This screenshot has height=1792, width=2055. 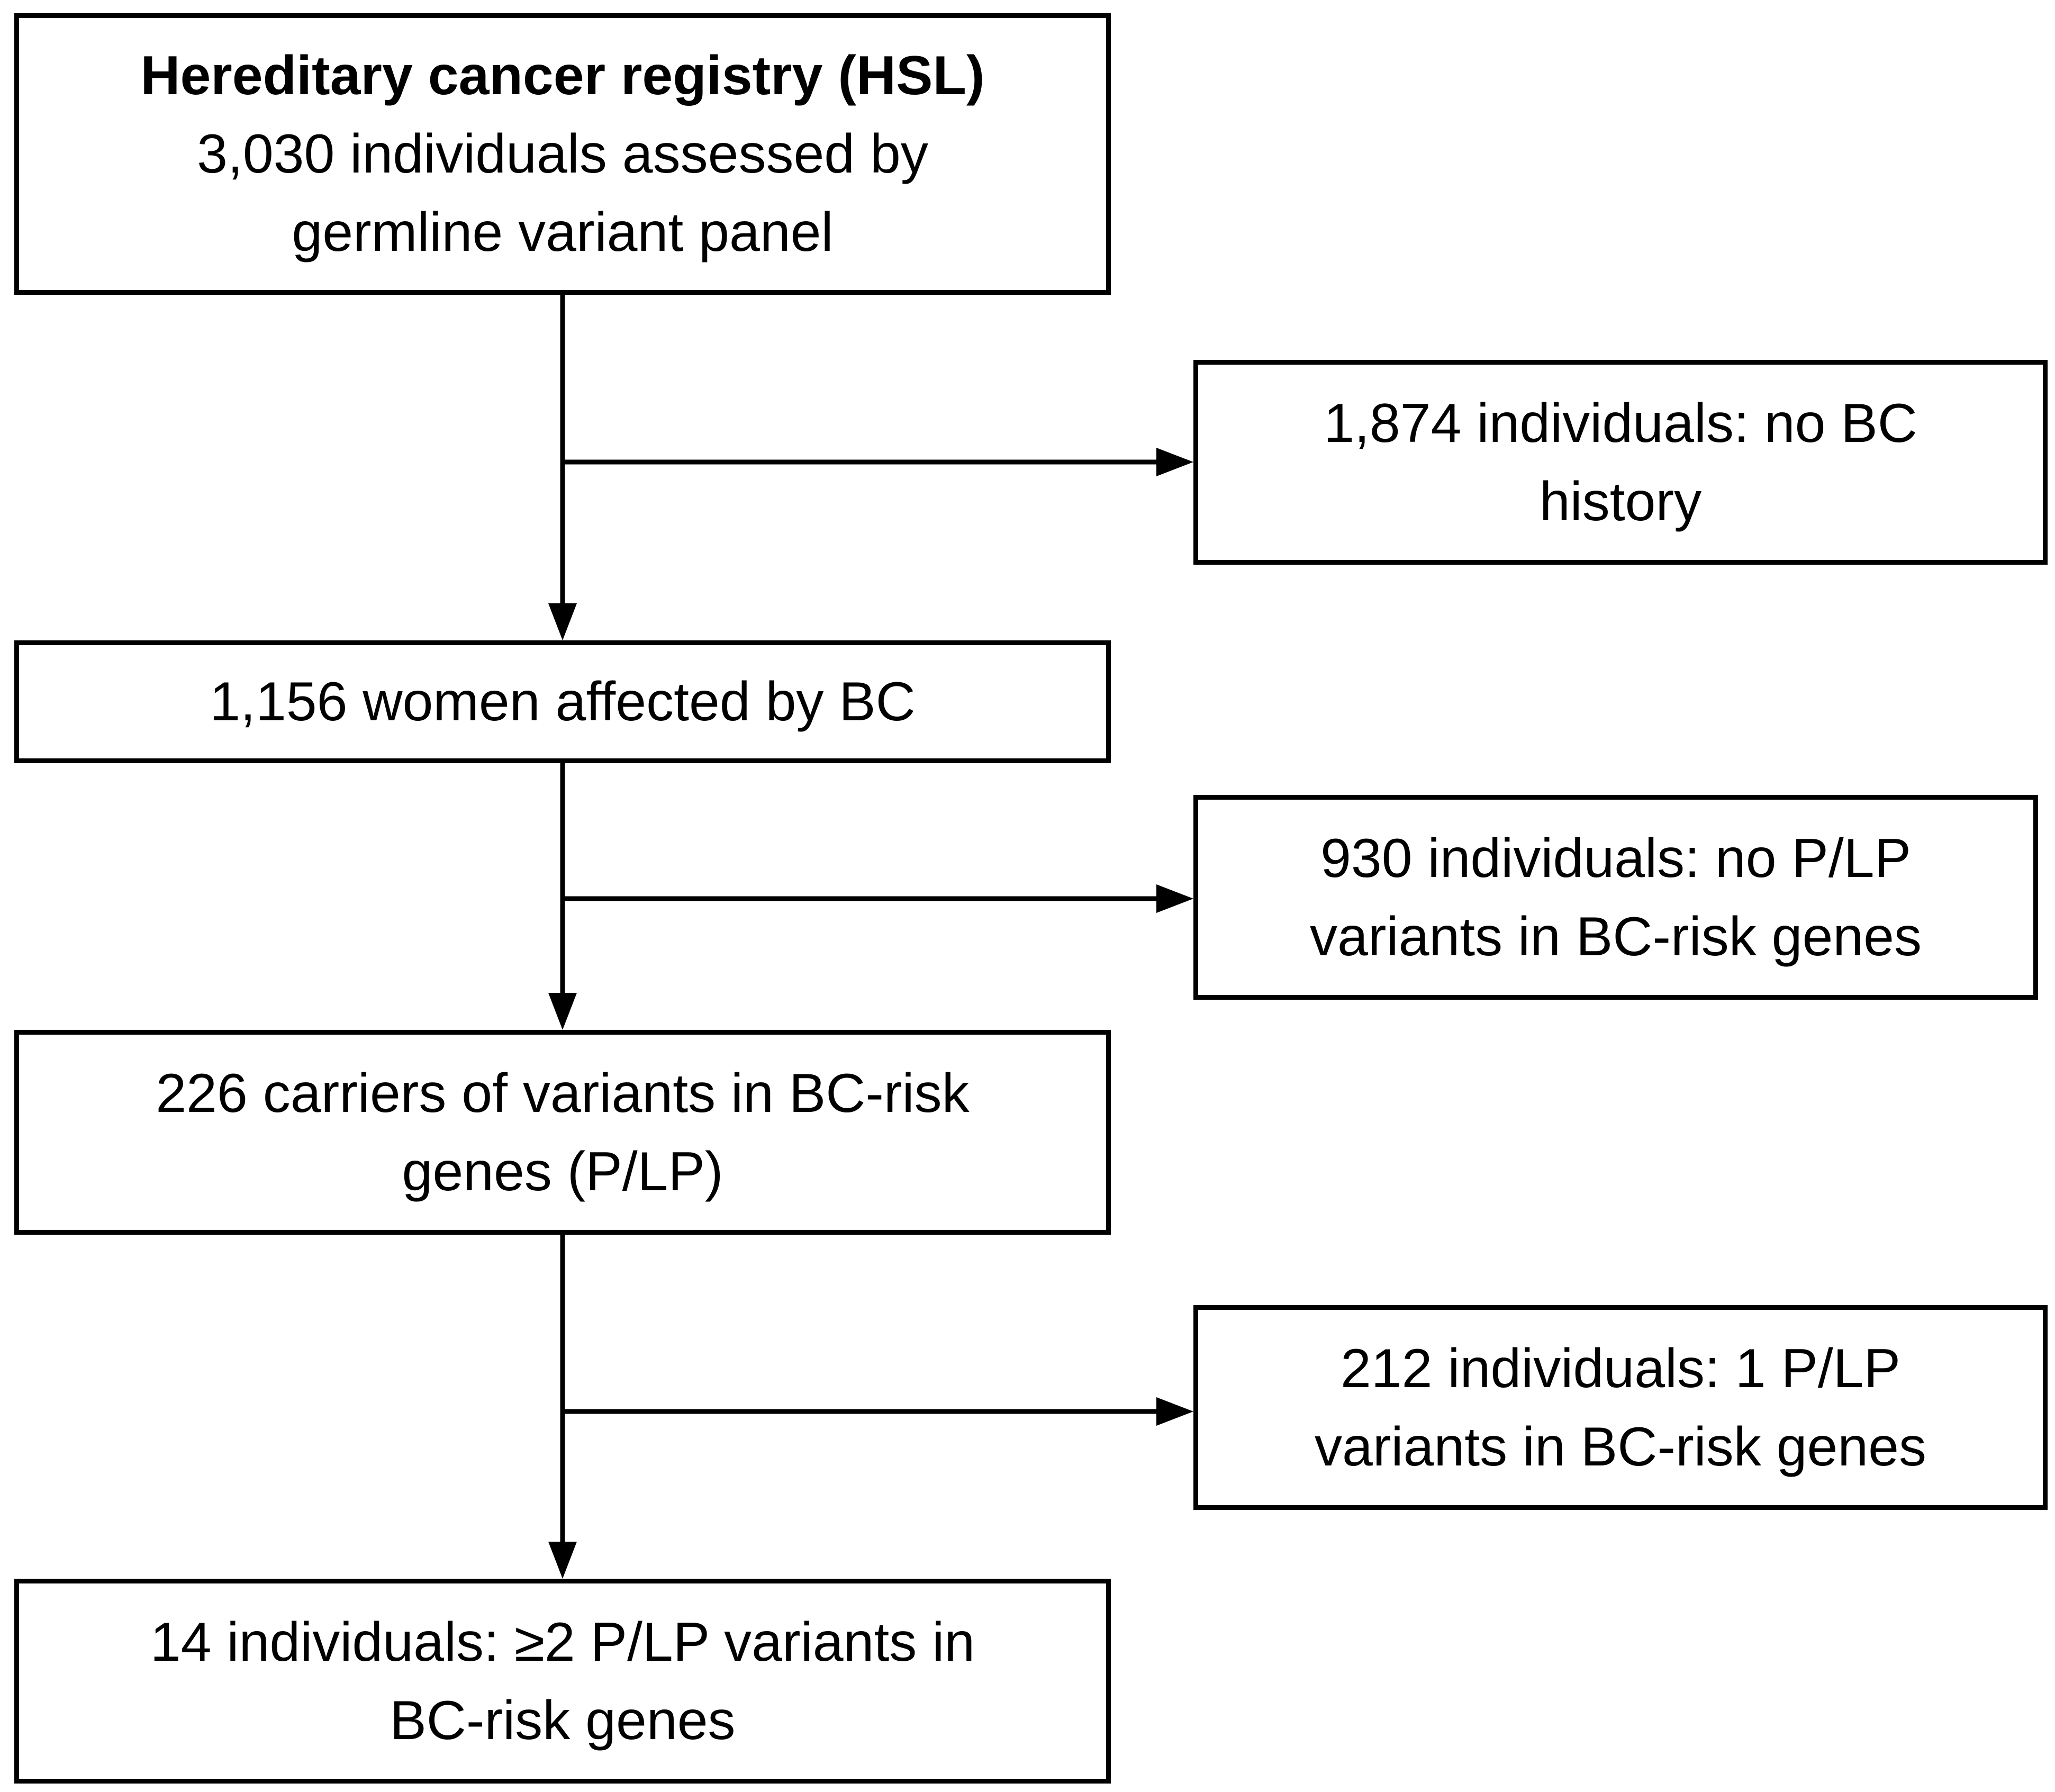 I want to click on node-no-bc-line2: history, so click(x=1620, y=501).